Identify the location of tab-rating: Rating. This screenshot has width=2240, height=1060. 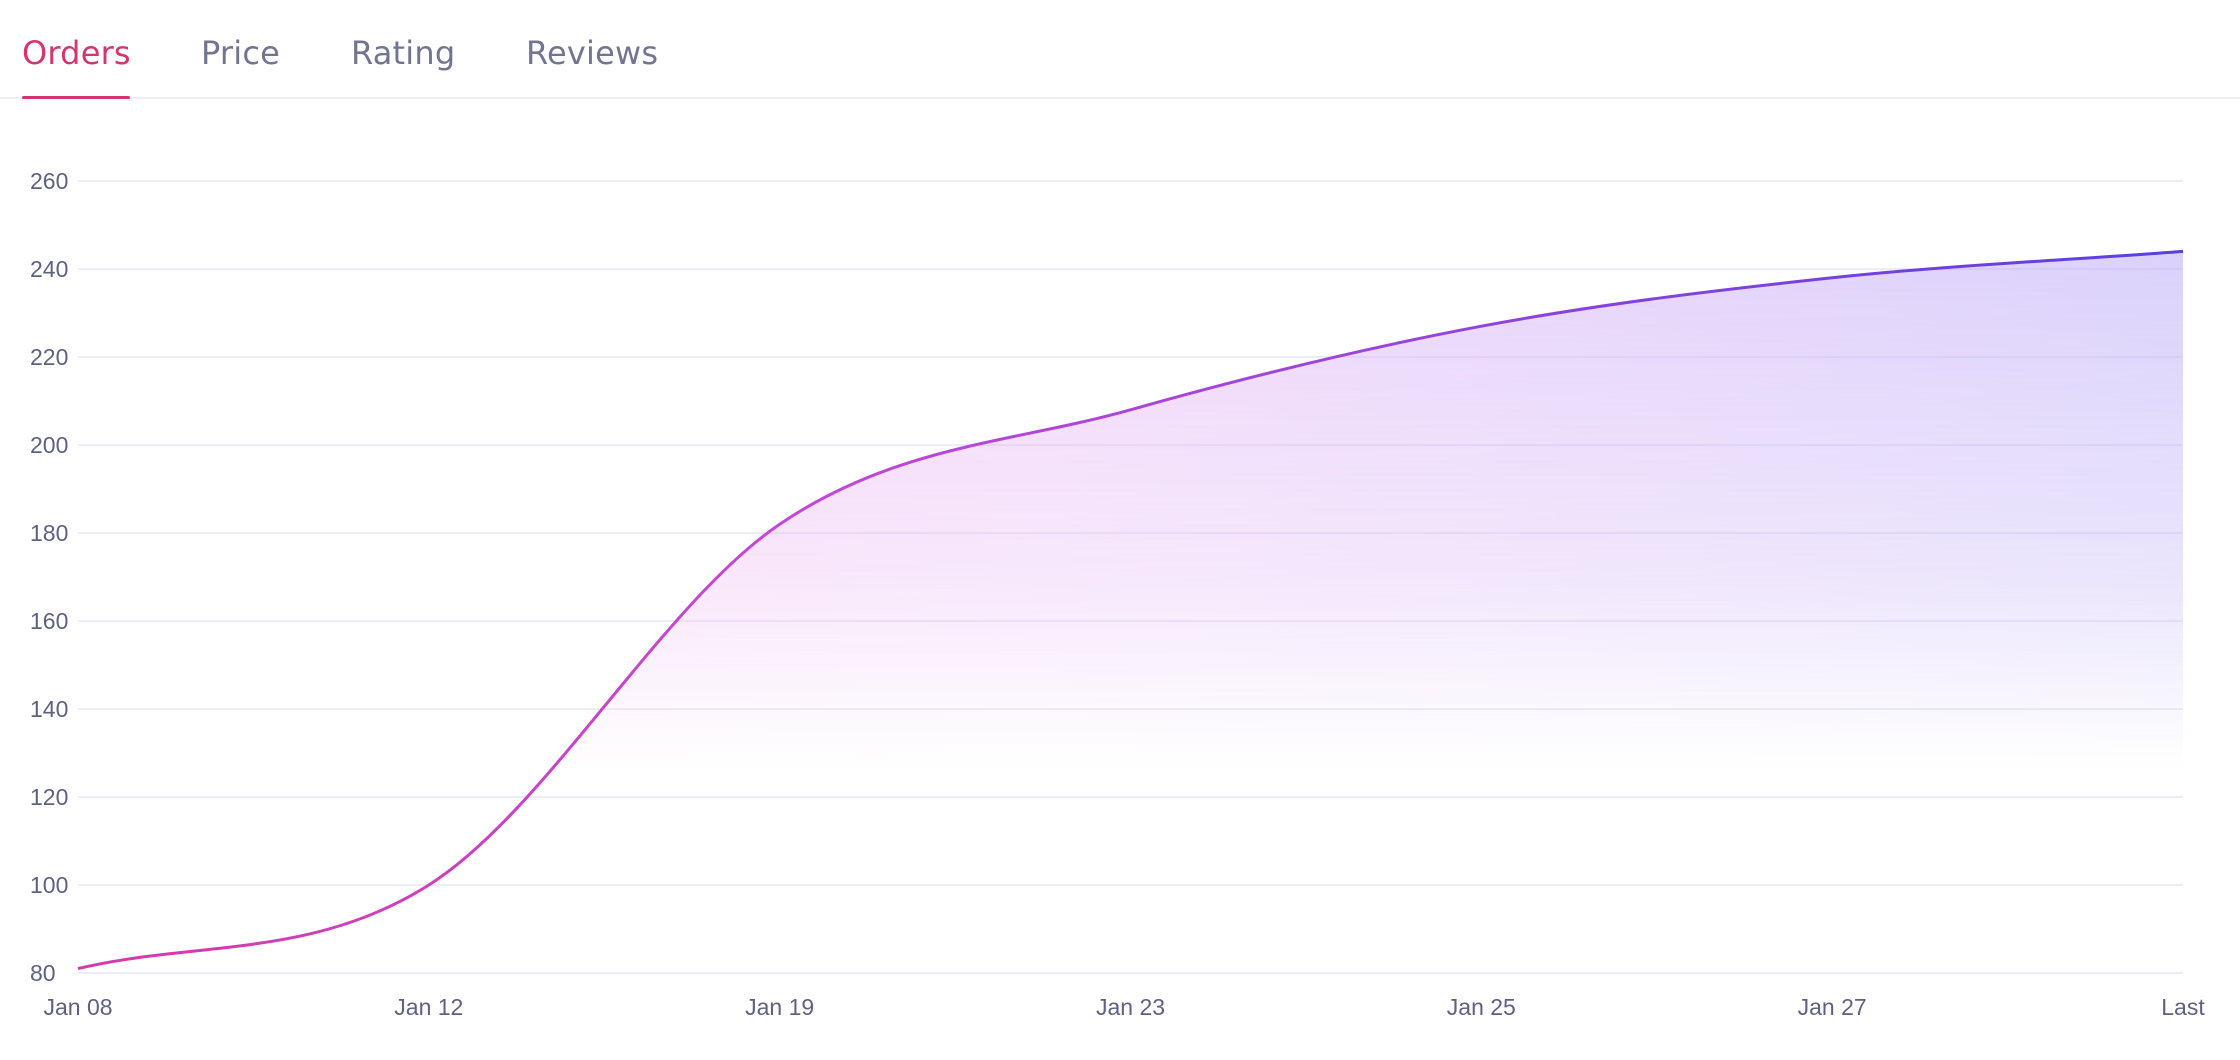
(403, 53).